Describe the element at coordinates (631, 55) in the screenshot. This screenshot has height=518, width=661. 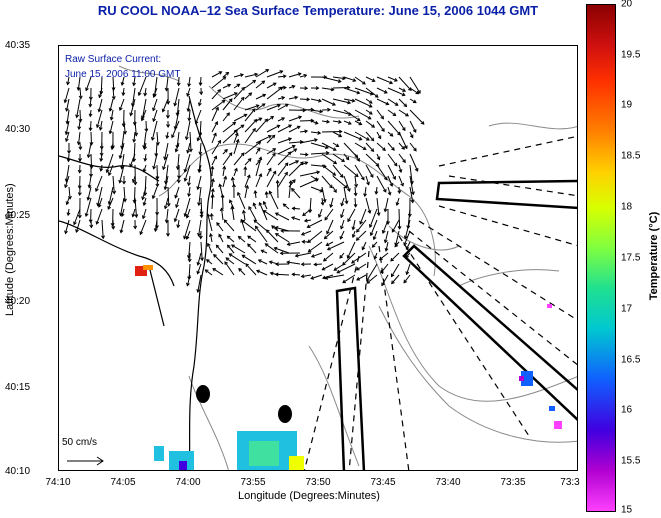
I see `colorbar-tick: 19.5` at that location.